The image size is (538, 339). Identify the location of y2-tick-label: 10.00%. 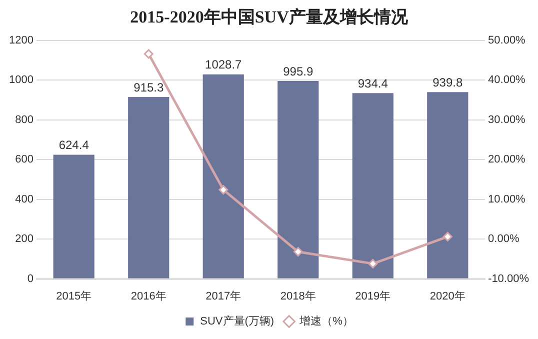
(507, 199).